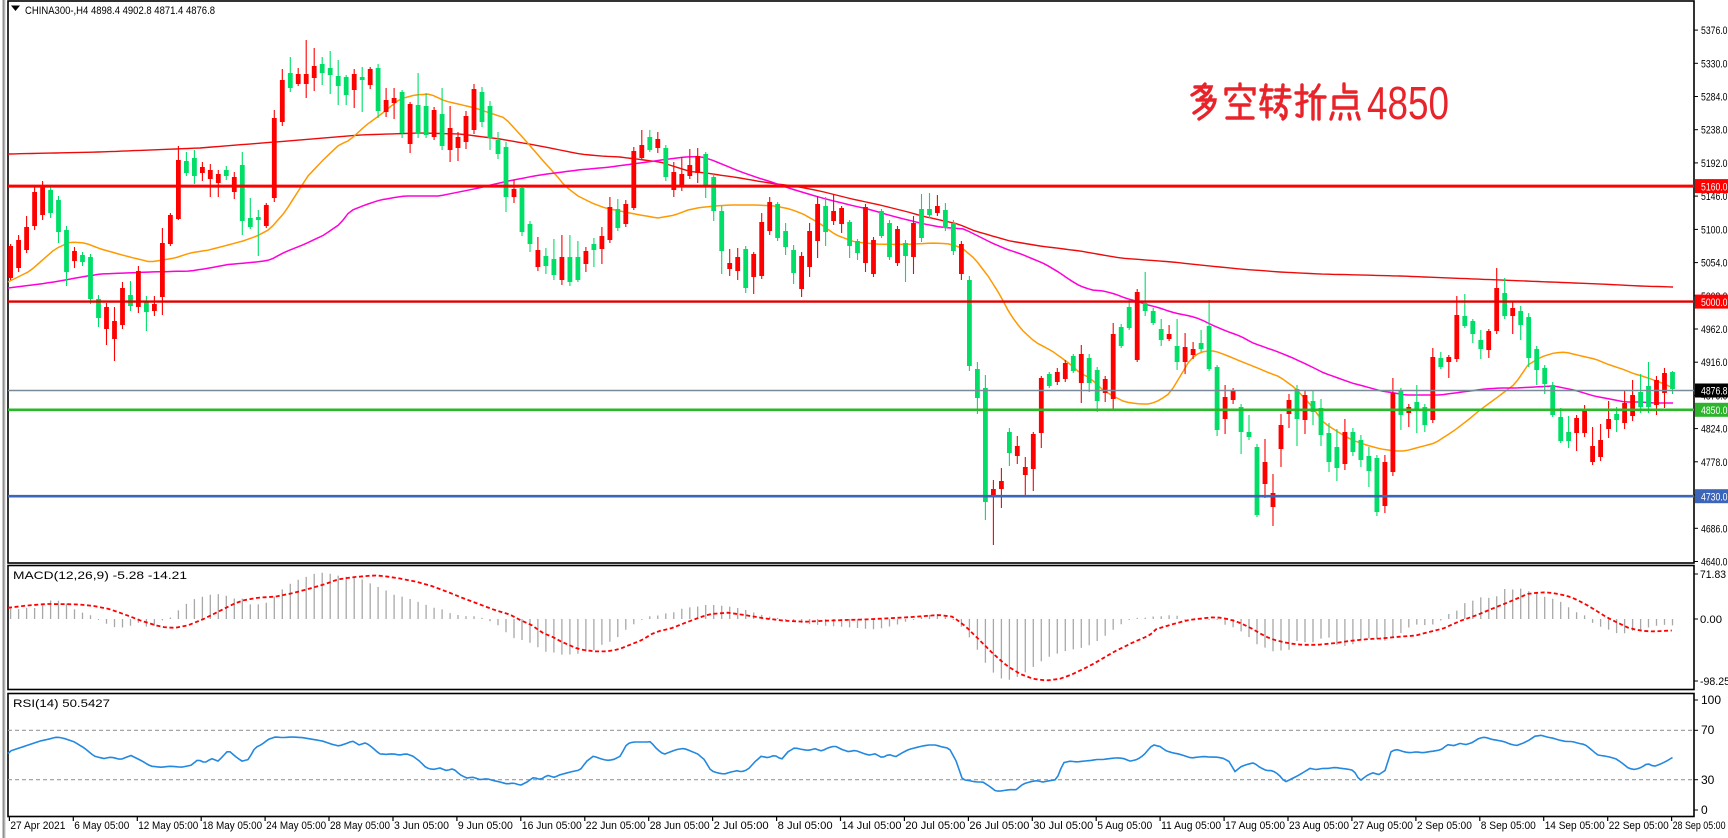  Describe the element at coordinates (168, 826) in the screenshot. I see `svg-text: 12 May 05:00` at that location.